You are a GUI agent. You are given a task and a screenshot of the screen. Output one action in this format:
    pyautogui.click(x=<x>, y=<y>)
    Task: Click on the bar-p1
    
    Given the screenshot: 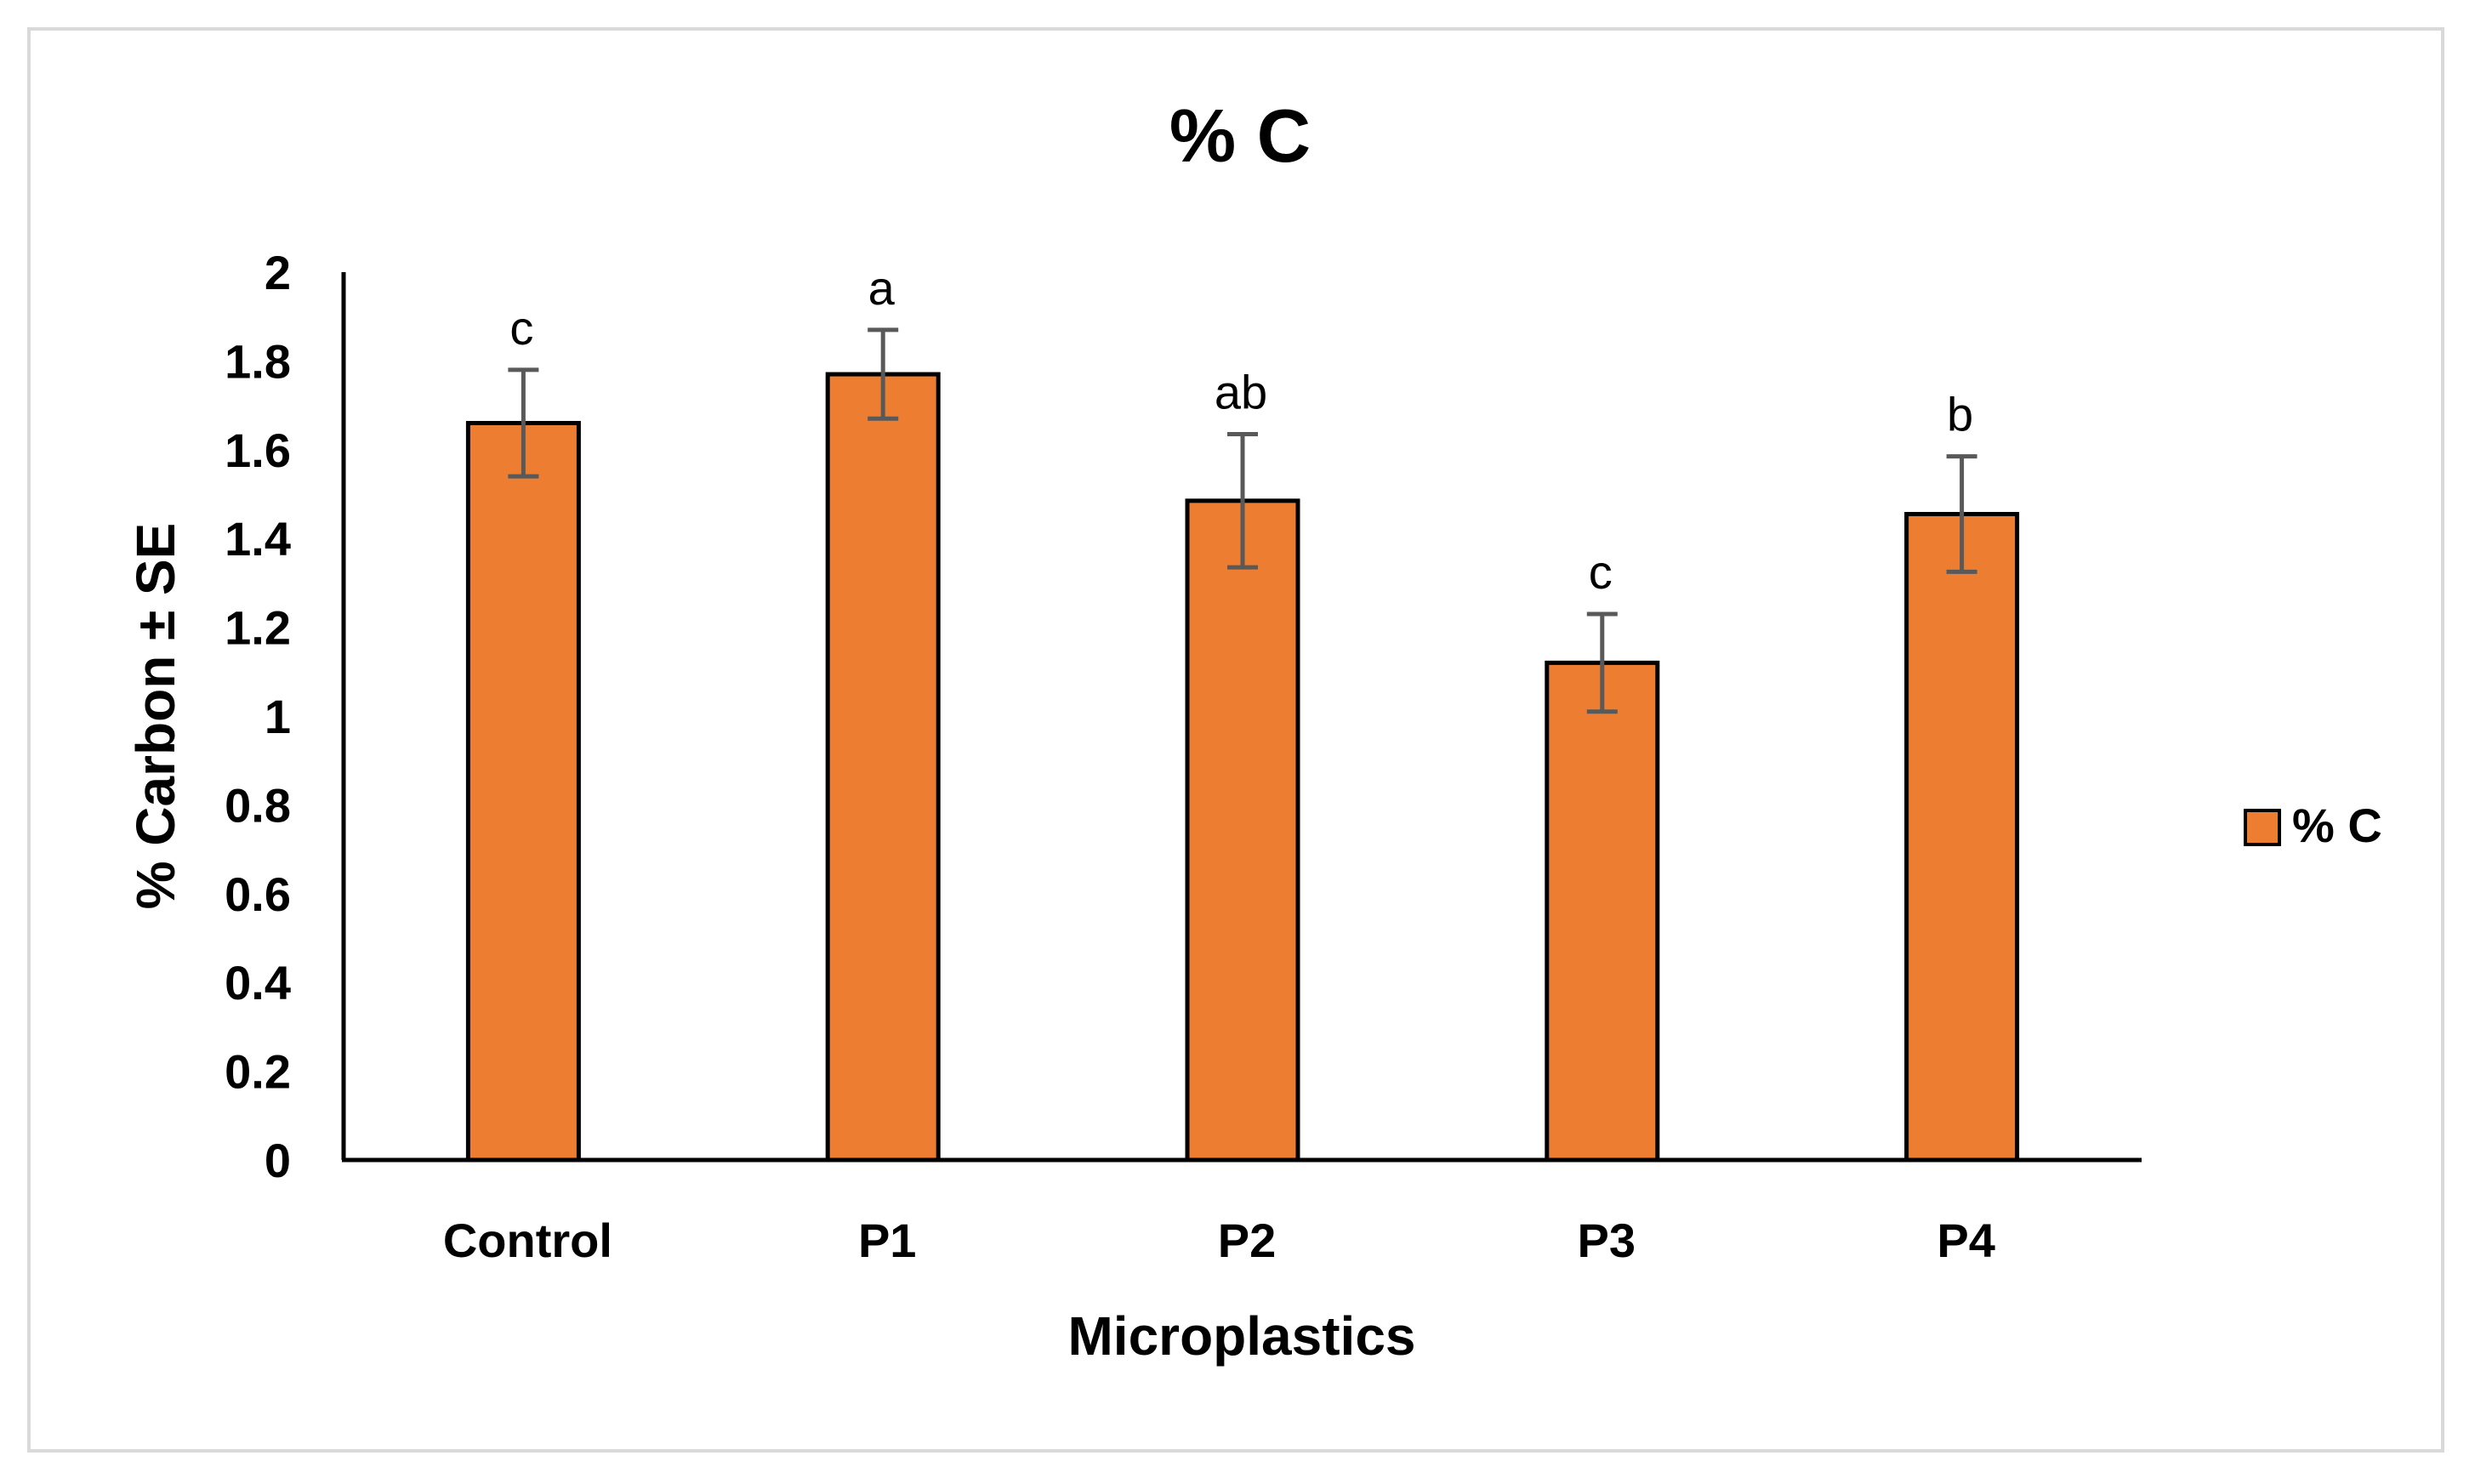 What is the action you would take?
    pyautogui.click(x=883, y=768)
    